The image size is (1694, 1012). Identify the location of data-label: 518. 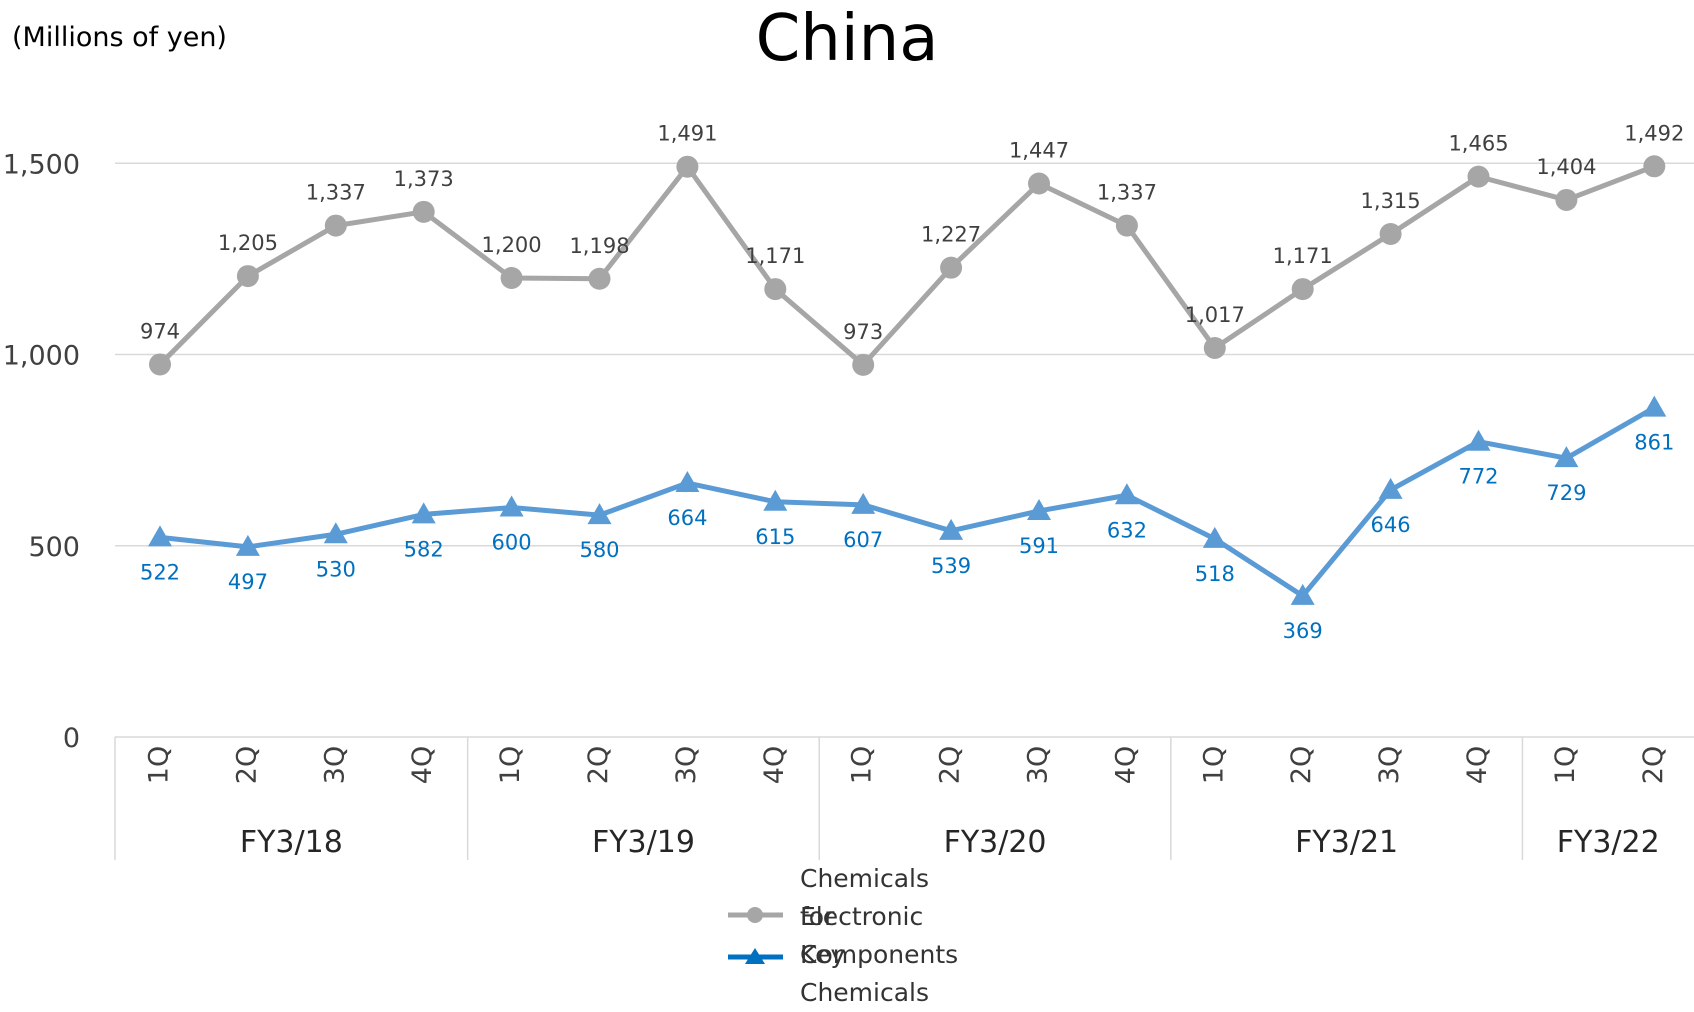
(1215, 574).